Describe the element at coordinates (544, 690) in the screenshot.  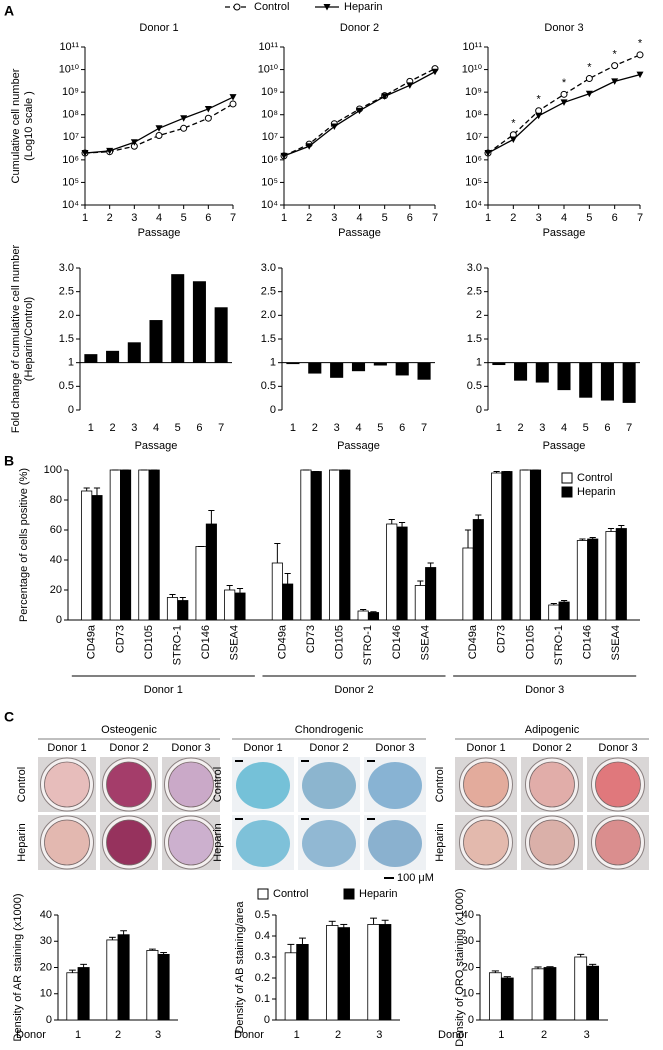
I see `group-label: Donor 3` at that location.